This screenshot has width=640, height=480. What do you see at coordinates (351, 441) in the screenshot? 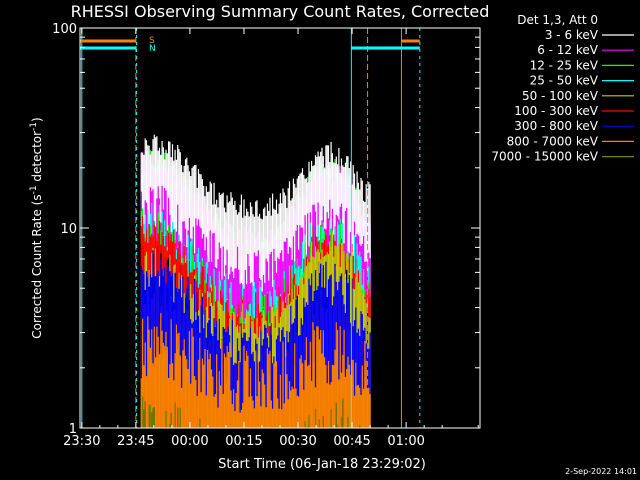
I see `x-tick-label: 00:45` at bounding box center [351, 441].